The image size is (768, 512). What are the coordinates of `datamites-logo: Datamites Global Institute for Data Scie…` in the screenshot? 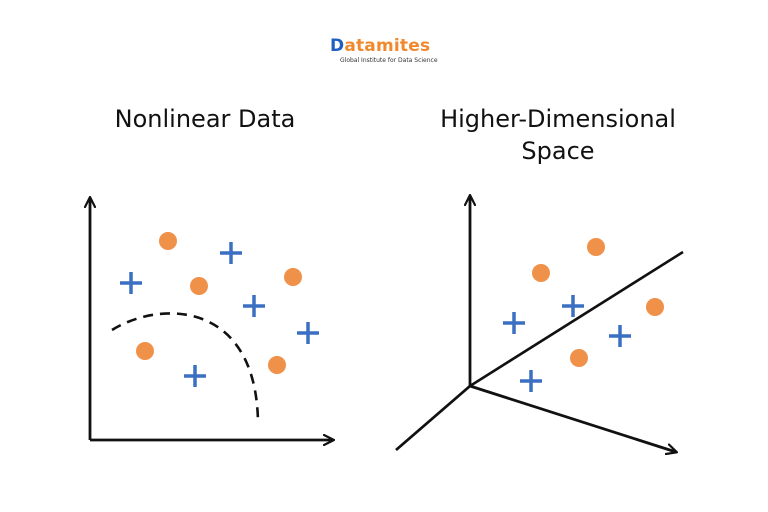 It's located at (388, 50).